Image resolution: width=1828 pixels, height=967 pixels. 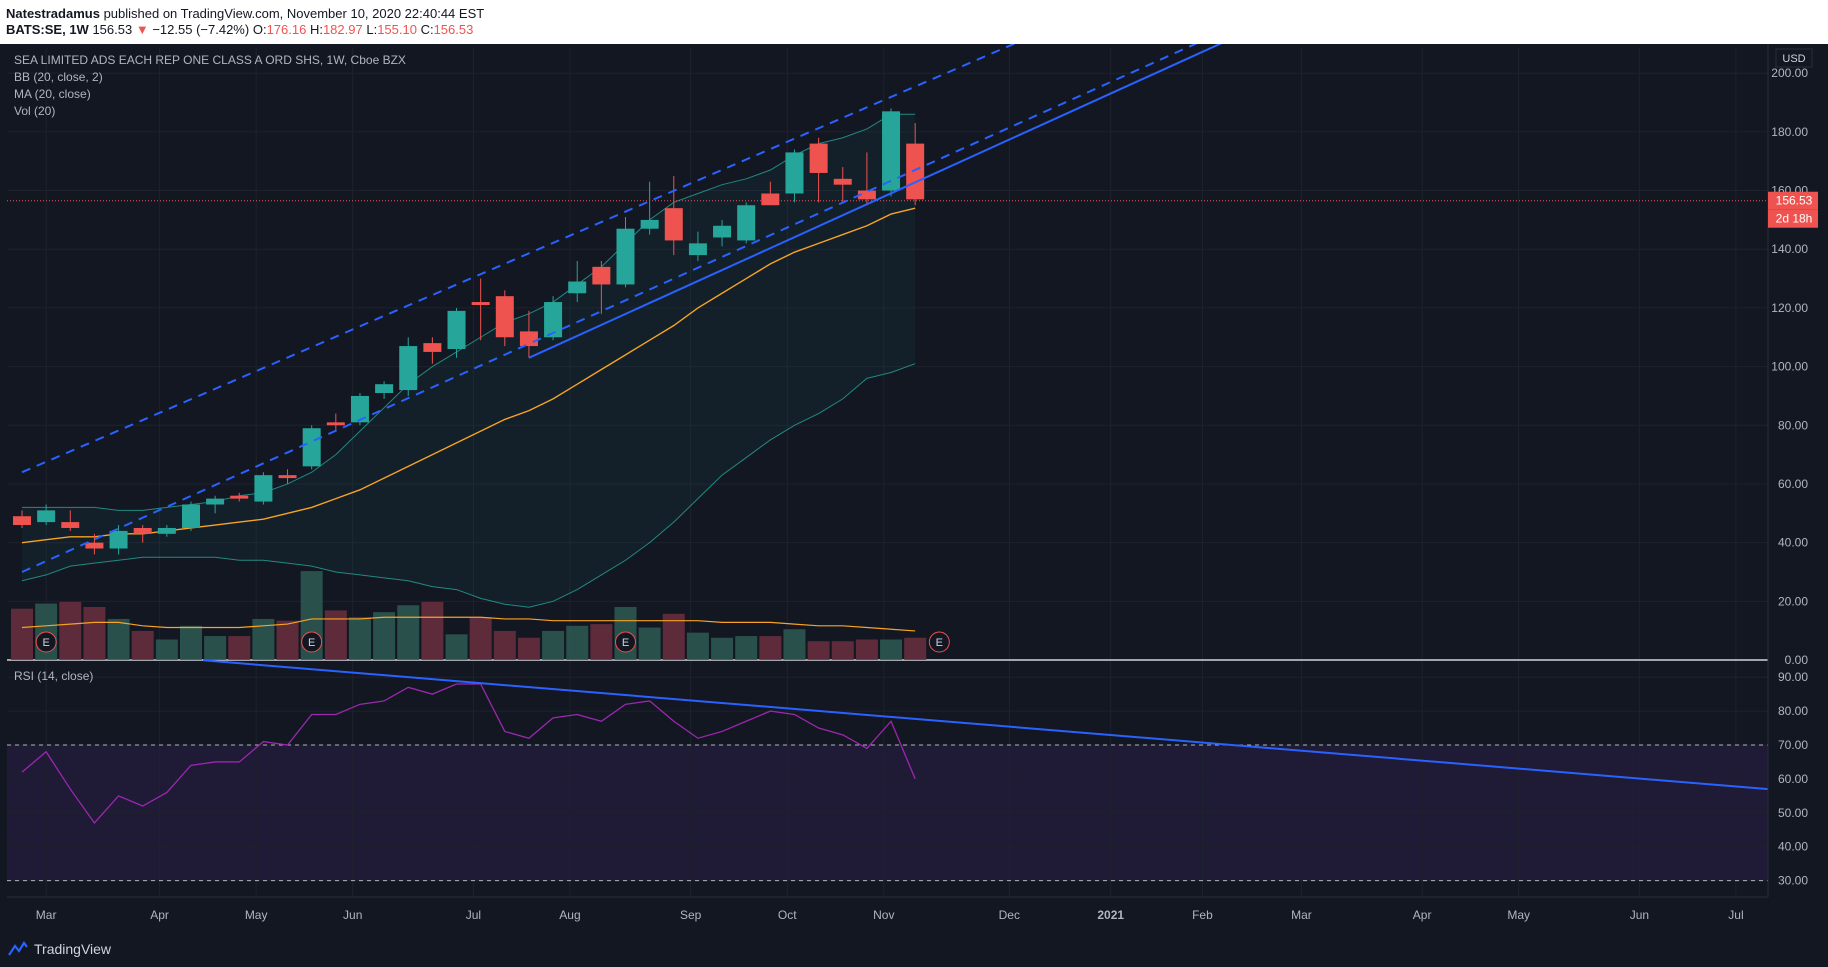 I want to click on price-tag-box, so click(x=1793, y=200).